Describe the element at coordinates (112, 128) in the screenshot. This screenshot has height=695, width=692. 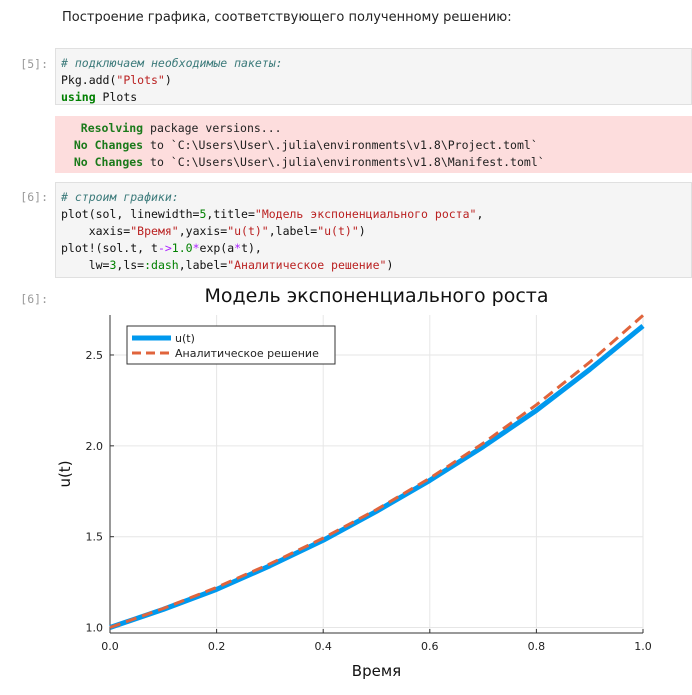
I see `output-bold: Resolving` at that location.